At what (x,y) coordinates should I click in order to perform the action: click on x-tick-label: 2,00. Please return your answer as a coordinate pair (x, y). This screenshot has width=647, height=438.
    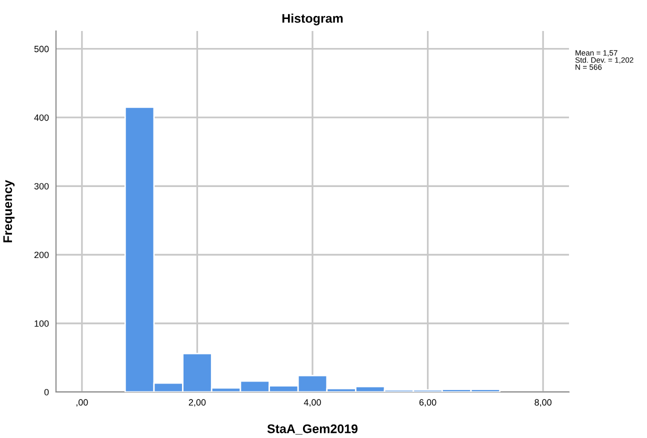
    Looking at the image, I should click on (197, 403).